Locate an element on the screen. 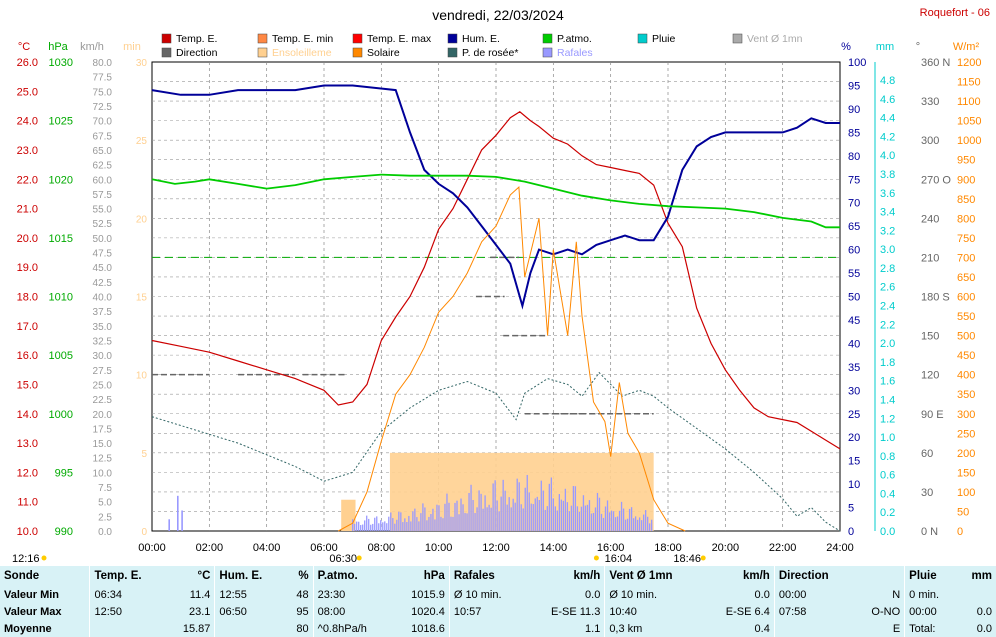 This screenshot has width=996, height=637. humidity-tick-label: 5 is located at coordinates (851, 509).